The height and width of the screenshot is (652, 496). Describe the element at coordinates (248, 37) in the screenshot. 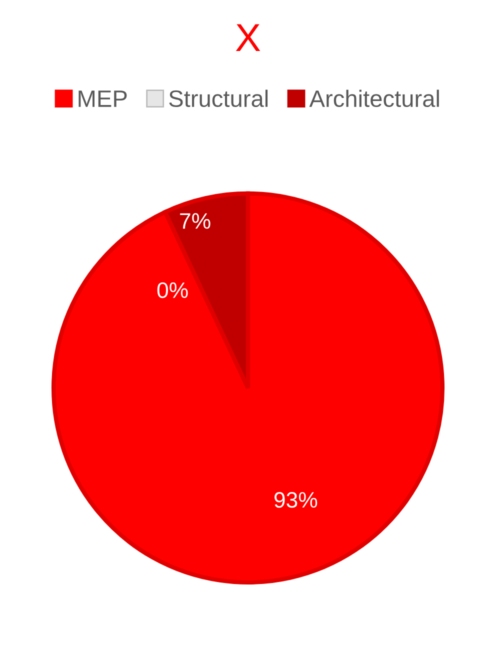

I see `chart-title: X` at that location.